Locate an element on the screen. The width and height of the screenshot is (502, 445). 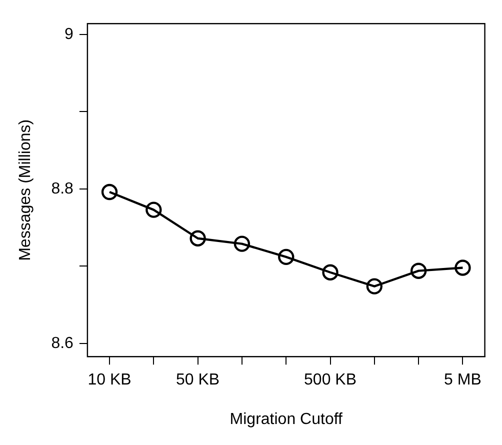
x-tick-label: 10 KB is located at coordinates (110, 380).